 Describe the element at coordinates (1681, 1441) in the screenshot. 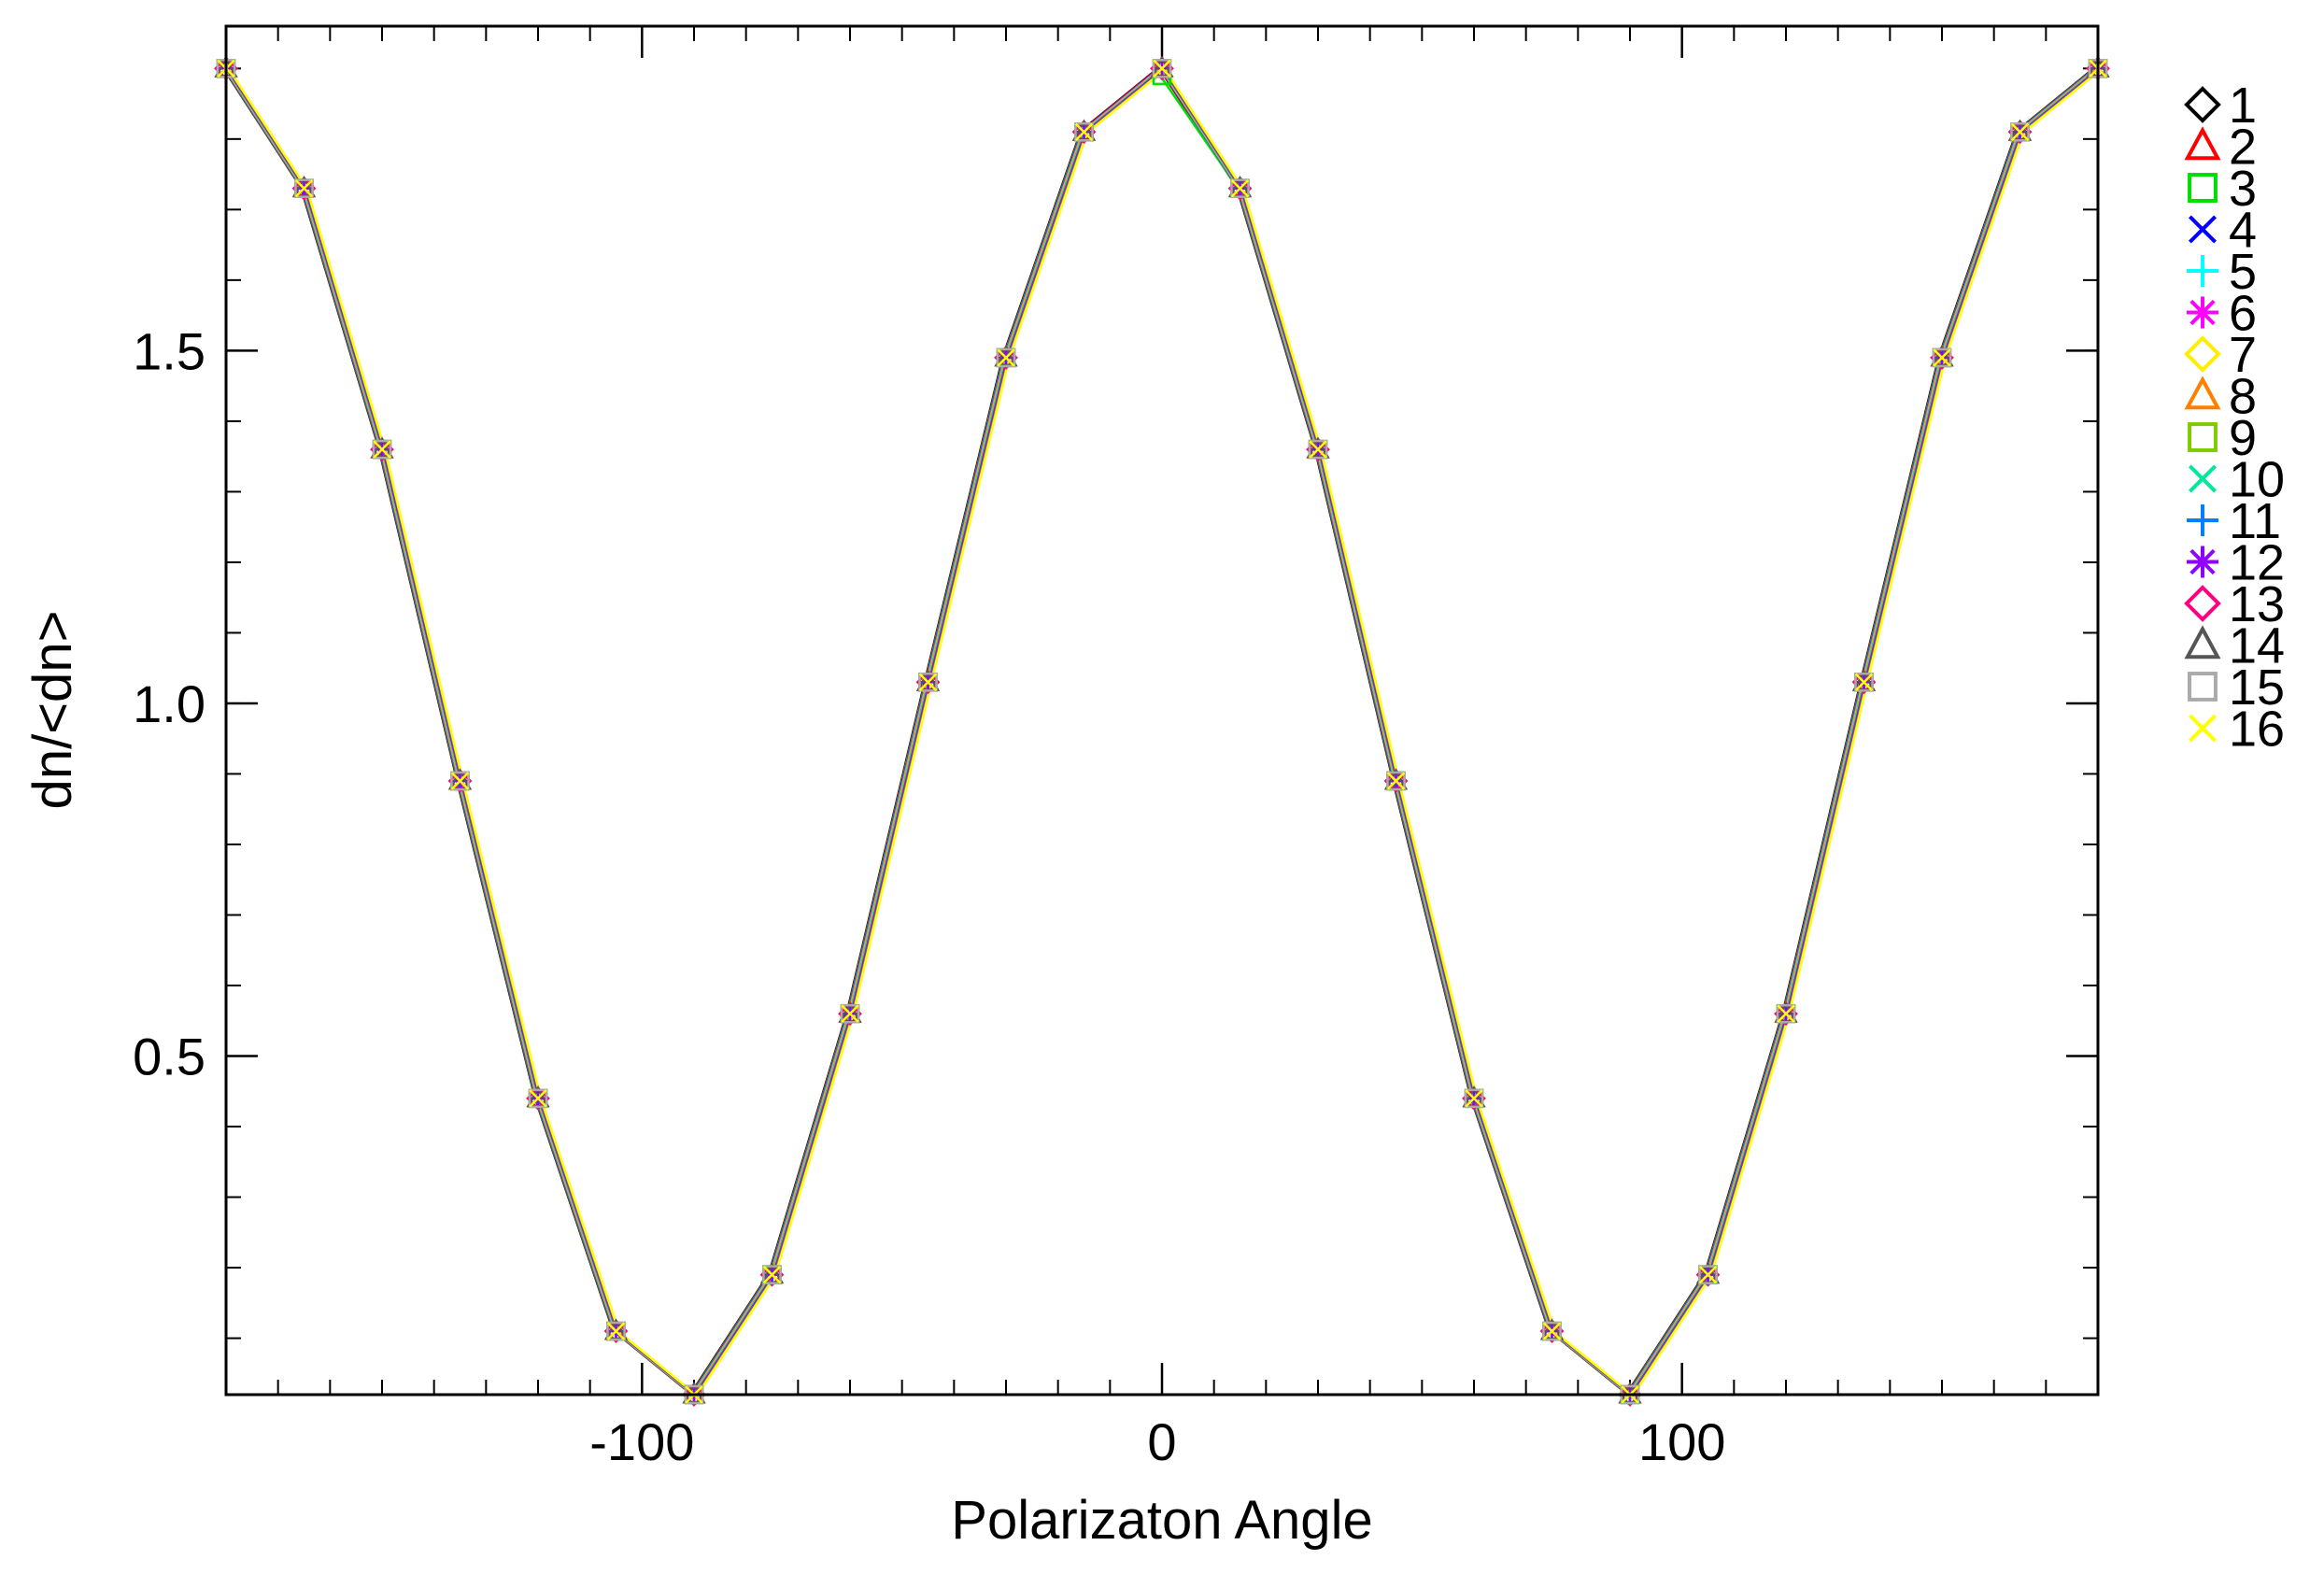

I see `x-tick-label: 100` at that location.